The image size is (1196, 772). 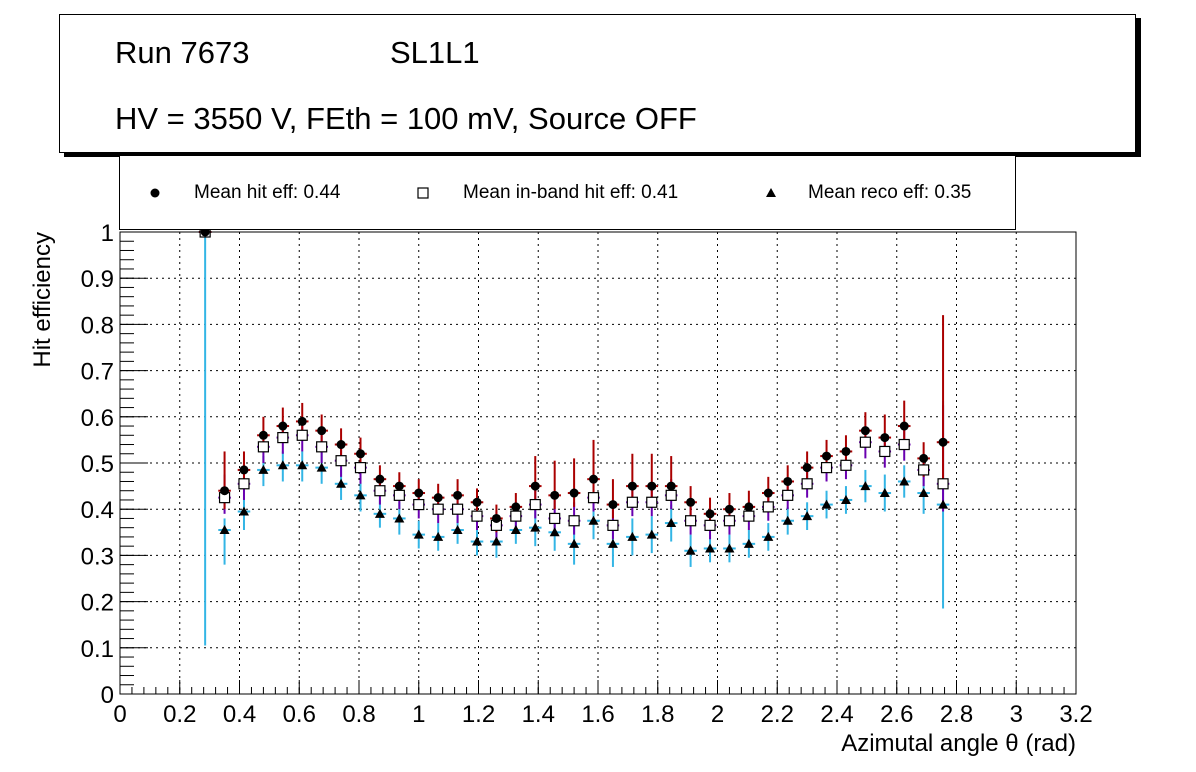 I want to click on x-tick-label: 2.6, so click(x=896, y=714).